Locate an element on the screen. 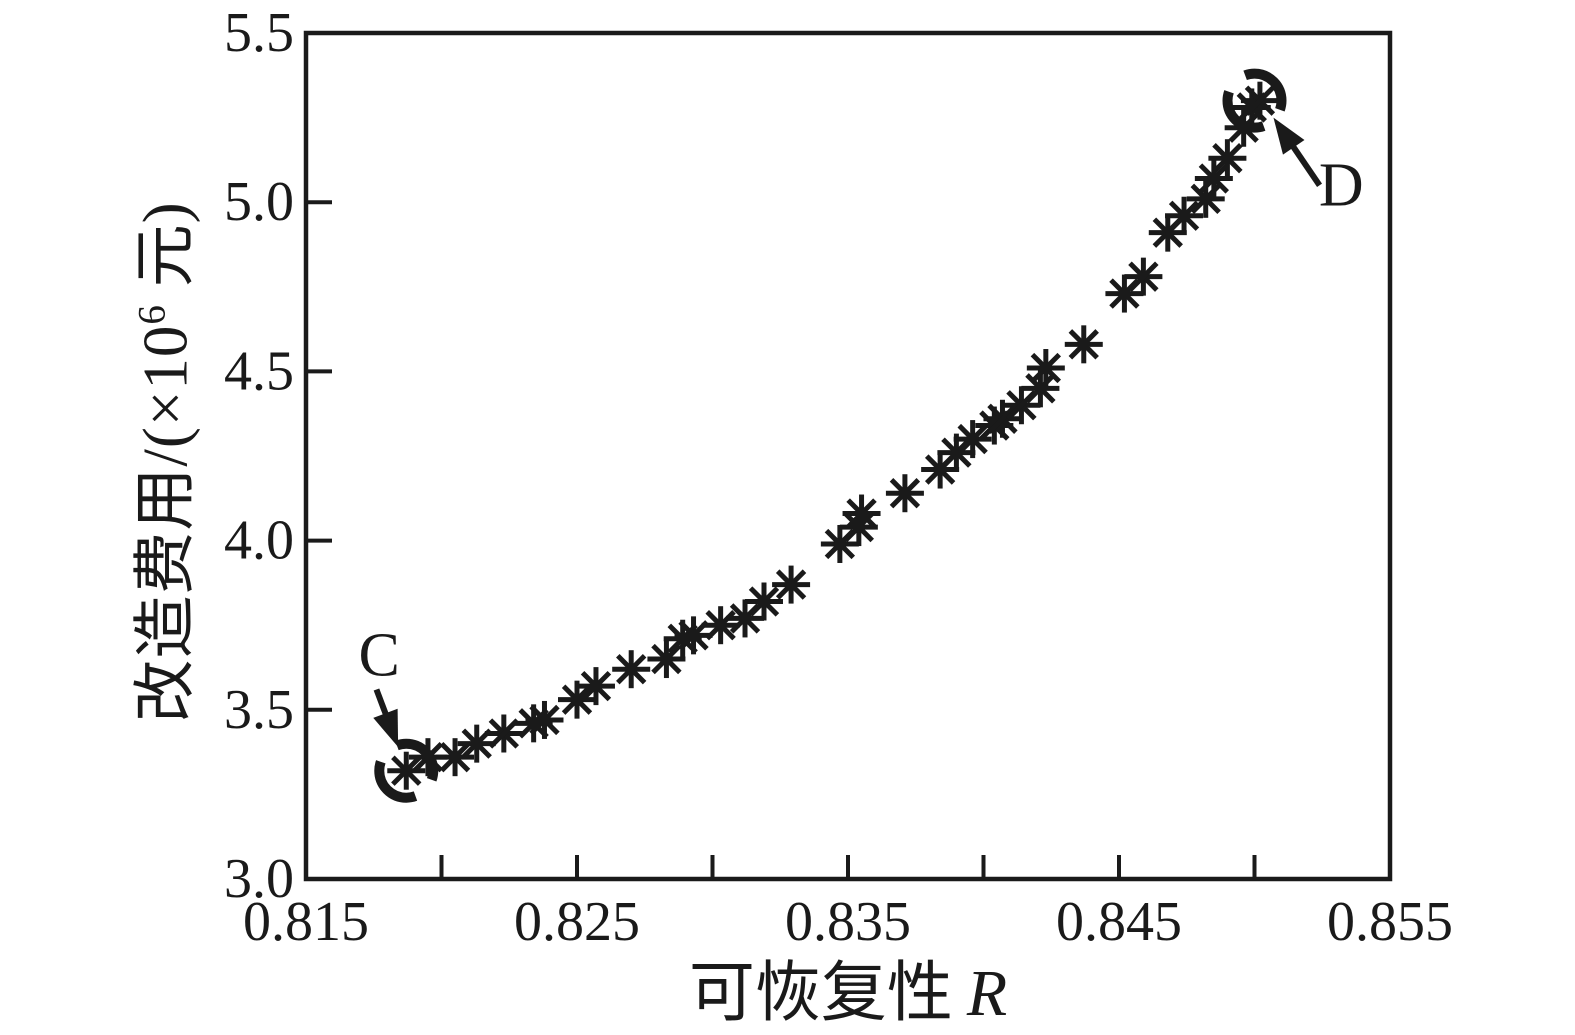 The image size is (1575, 1035). x-axis-title-text: 可恢复性 is located at coordinates (820, 993).